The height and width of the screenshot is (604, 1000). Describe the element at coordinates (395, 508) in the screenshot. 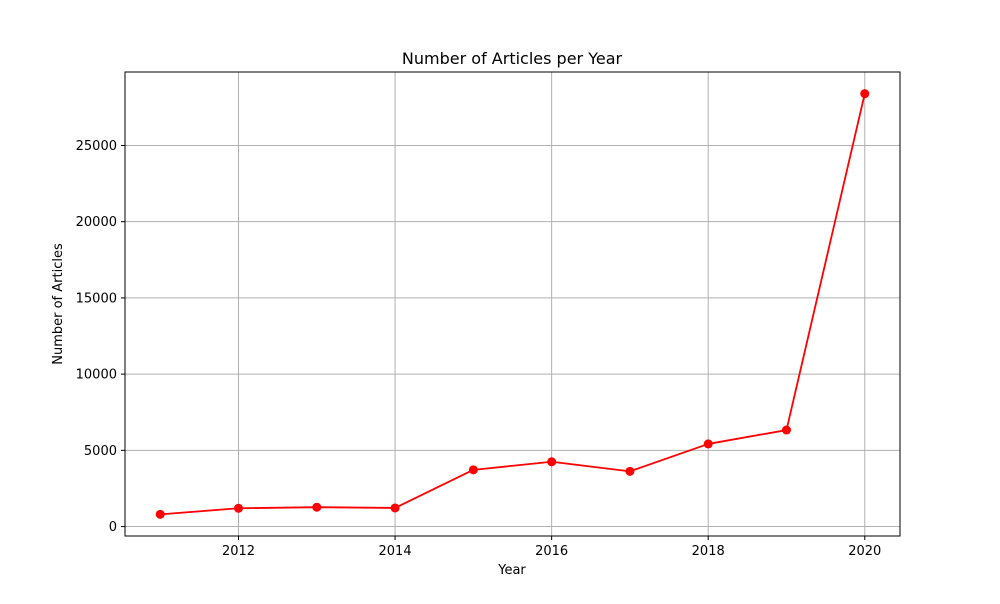

I see `data-point-2014` at that location.